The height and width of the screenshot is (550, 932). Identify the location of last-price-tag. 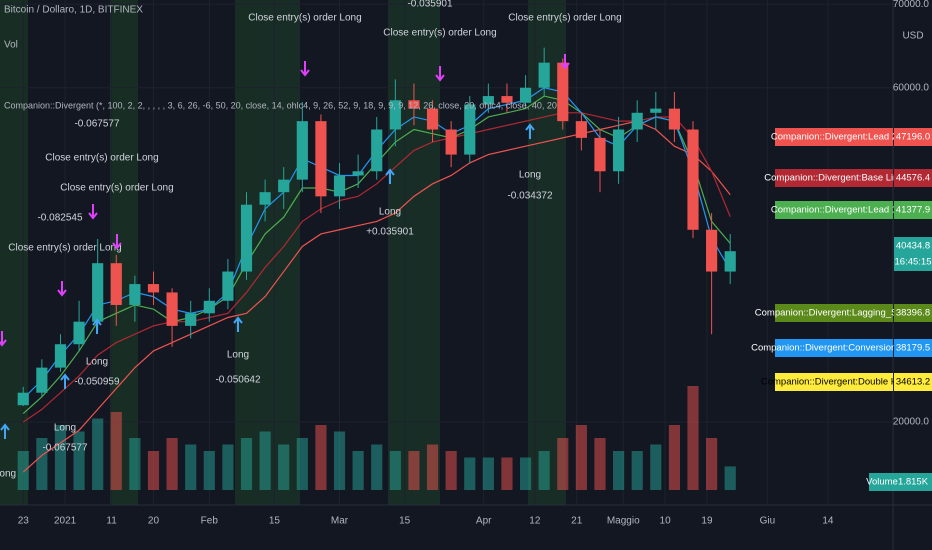
(913, 254).